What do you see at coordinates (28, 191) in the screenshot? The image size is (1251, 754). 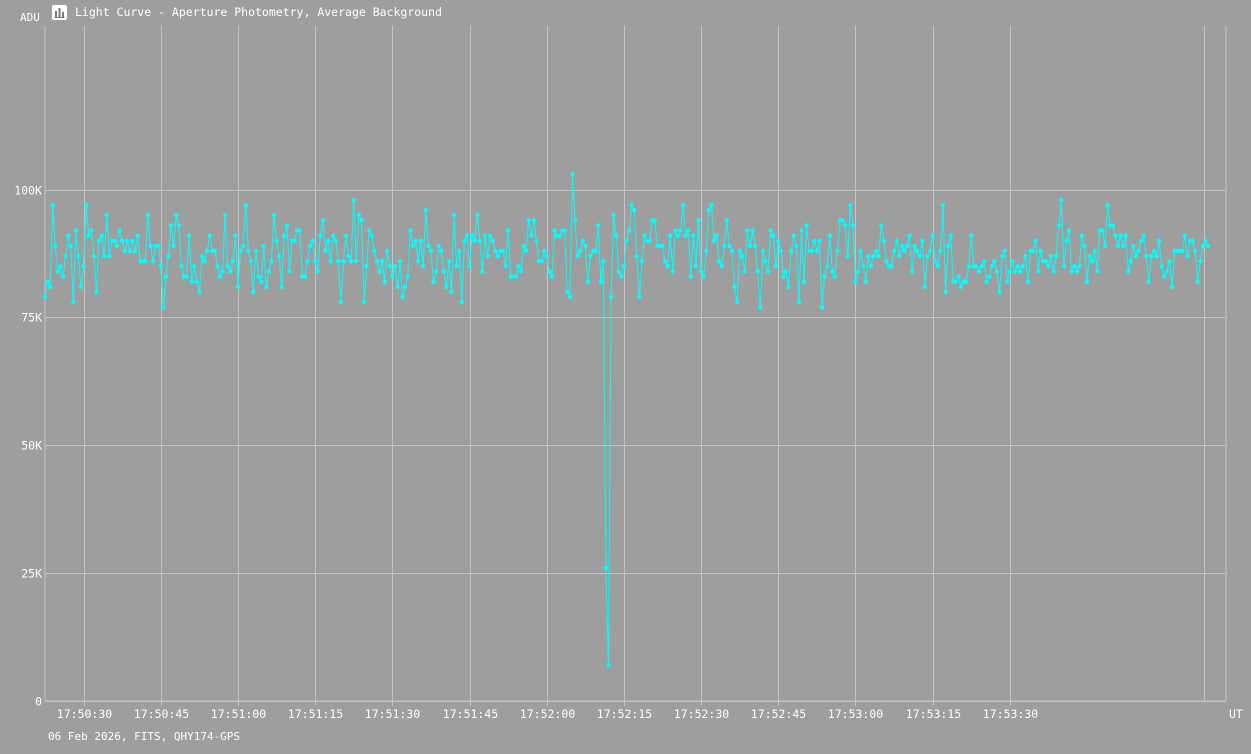 I see `y-tick-label: 100K` at bounding box center [28, 191].